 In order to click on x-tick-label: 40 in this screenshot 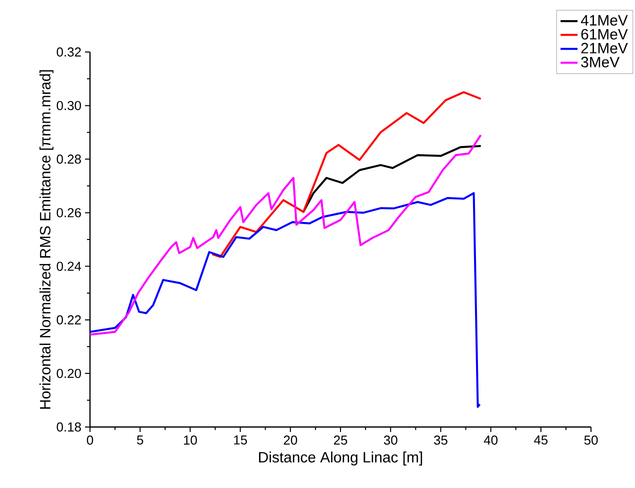, I will do `click(491, 440)`.